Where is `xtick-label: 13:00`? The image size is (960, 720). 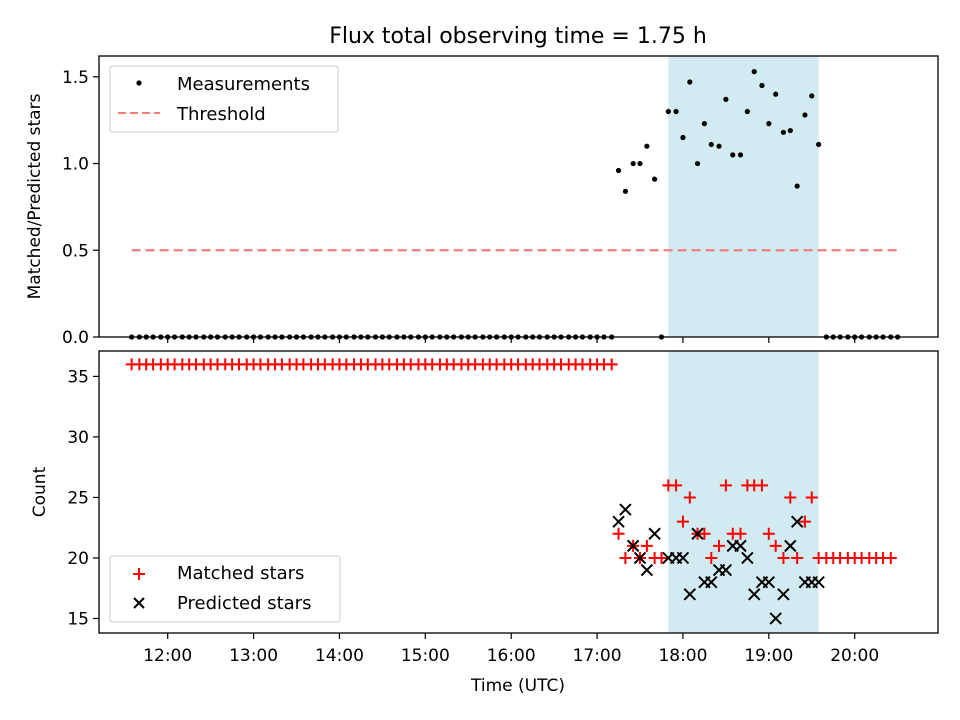
xtick-label: 13:00 is located at coordinates (253, 656).